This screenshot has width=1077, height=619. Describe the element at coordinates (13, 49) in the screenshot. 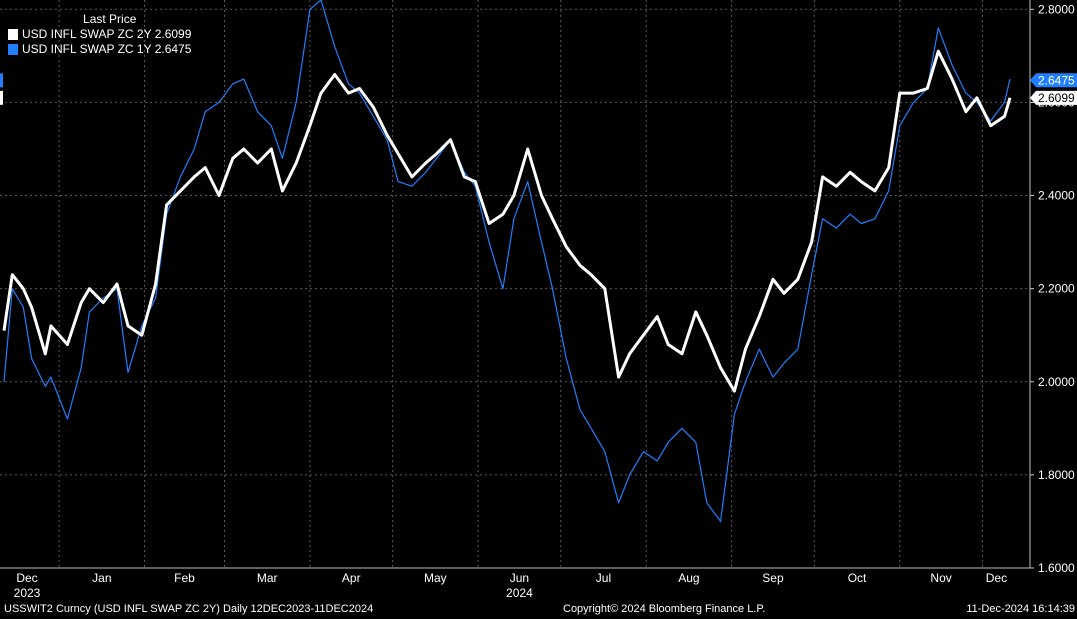

I see `legend-swatch-1y` at that location.